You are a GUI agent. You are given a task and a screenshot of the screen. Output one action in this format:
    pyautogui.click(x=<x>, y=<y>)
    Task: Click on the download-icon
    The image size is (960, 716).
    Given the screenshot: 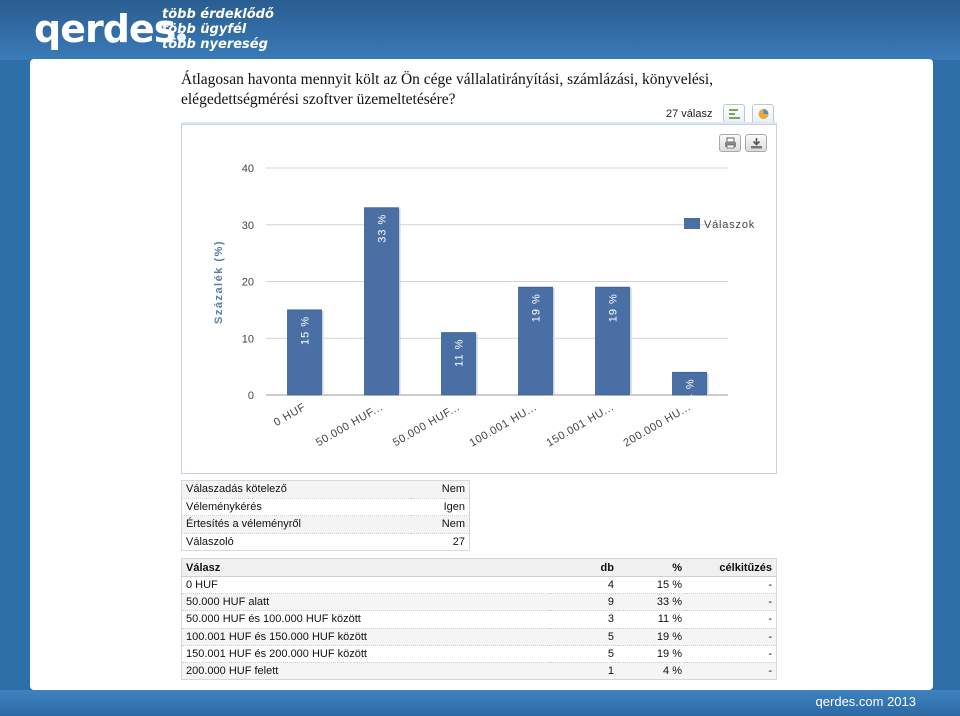 What is the action you would take?
    pyautogui.click(x=756, y=143)
    